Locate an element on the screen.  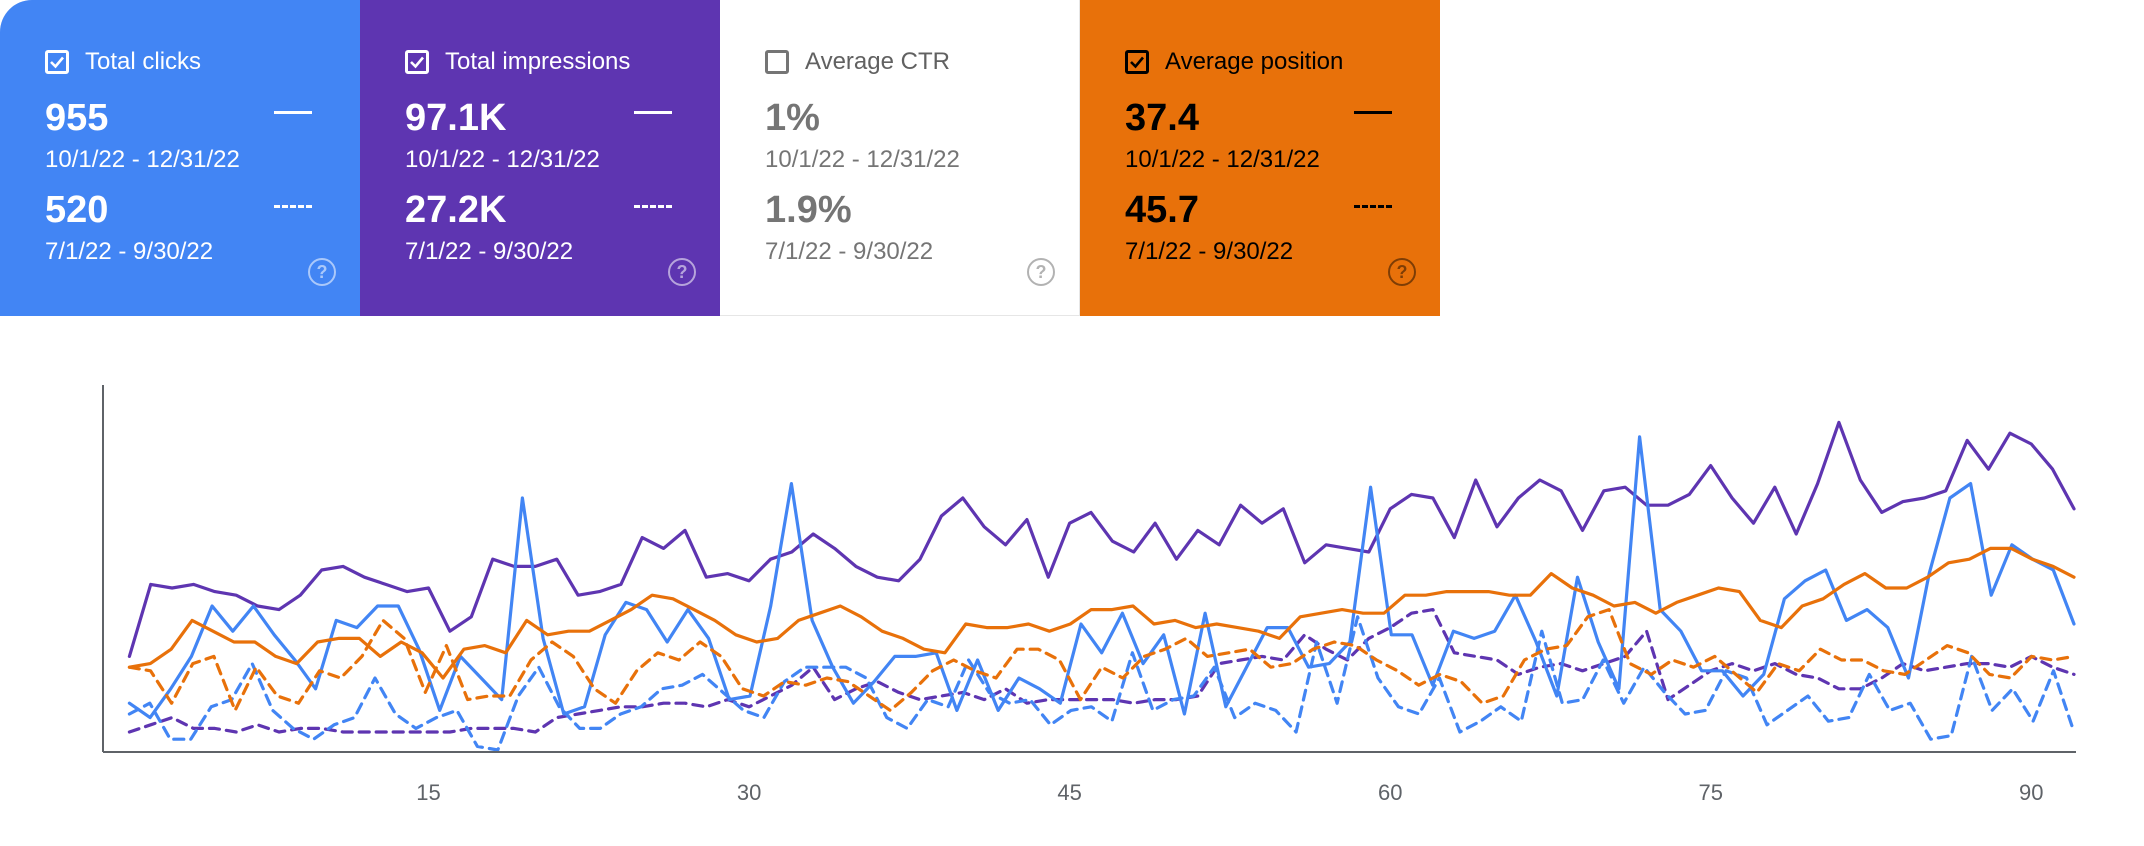
metric-card-header: Average position is located at coordinates (1234, 62).